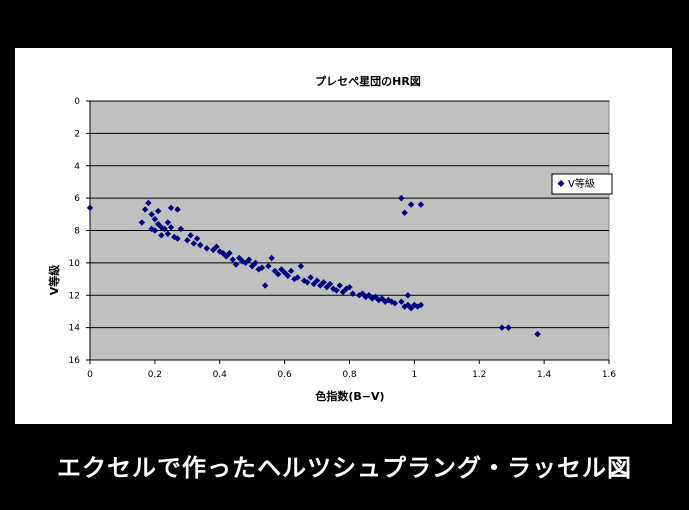 The width and height of the screenshot is (689, 510). What do you see at coordinates (609, 375) in the screenshot?
I see `x-tick-label: 1.6` at bounding box center [609, 375].